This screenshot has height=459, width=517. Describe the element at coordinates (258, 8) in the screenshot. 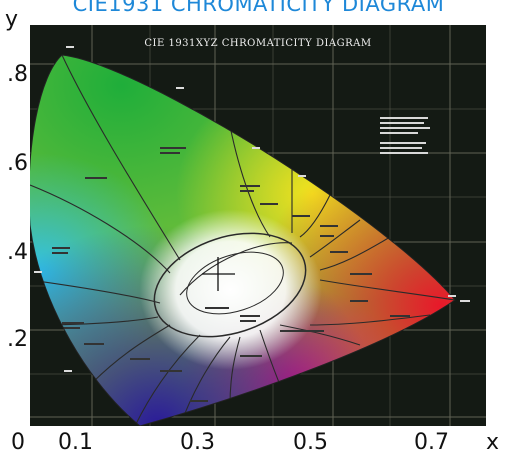

I see `page-title: CIE1931 CHROMATICITY DIAGRAM` at that location.